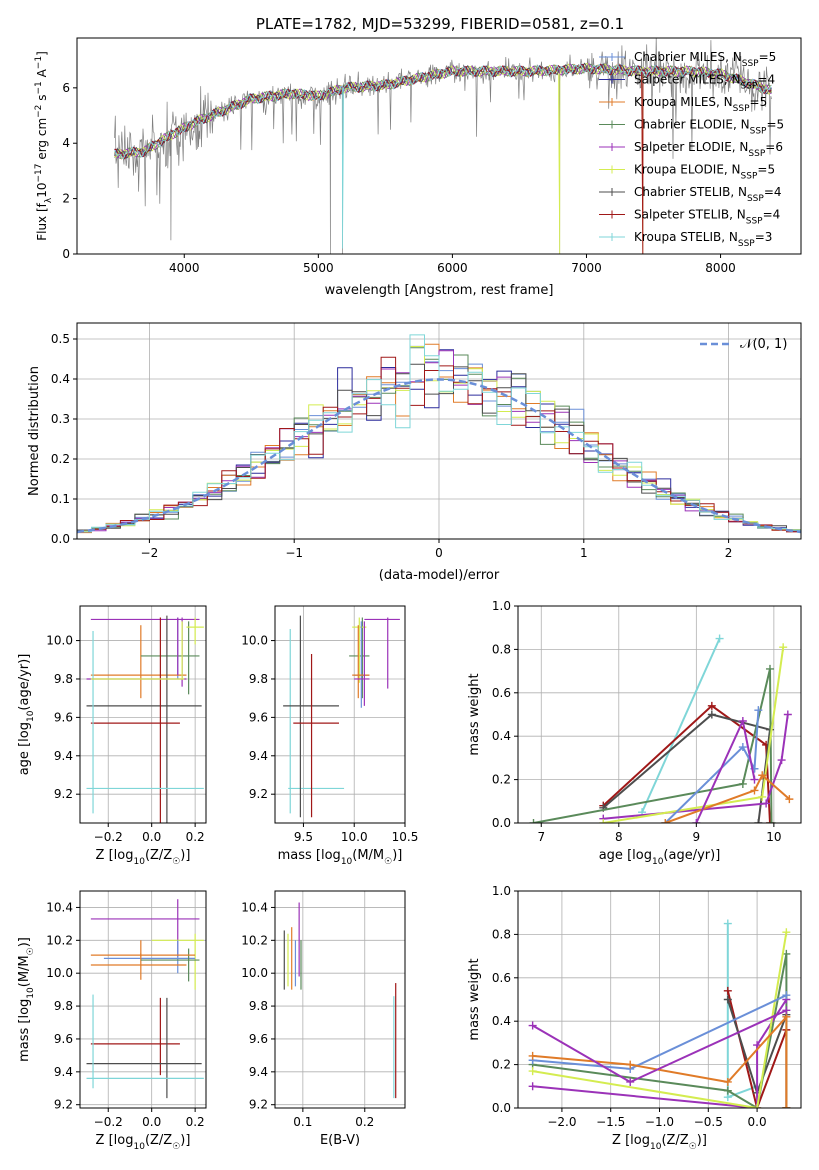 The height and width of the screenshot is (1170, 819). Describe the element at coordinates (707, 217) in the screenshot. I see `legend-label: Salpeter STELIB, NSSP=4` at that location.